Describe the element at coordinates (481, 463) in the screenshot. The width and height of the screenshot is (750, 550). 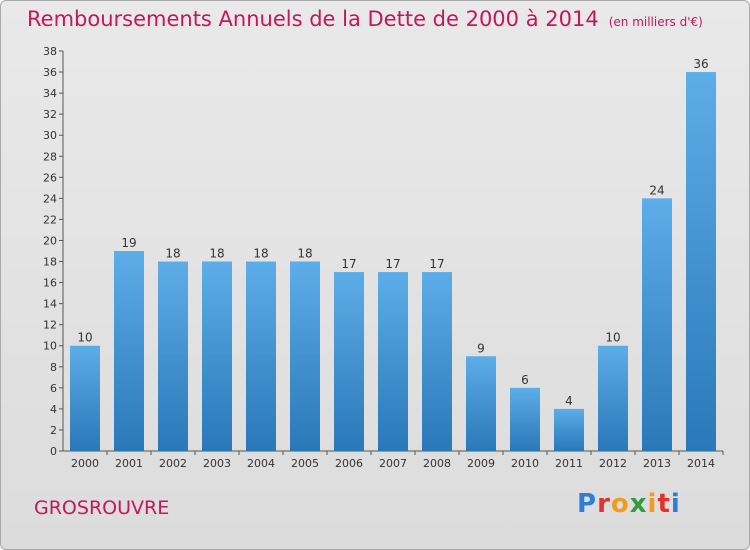
I see `x-tick-label: 2009` at that location.